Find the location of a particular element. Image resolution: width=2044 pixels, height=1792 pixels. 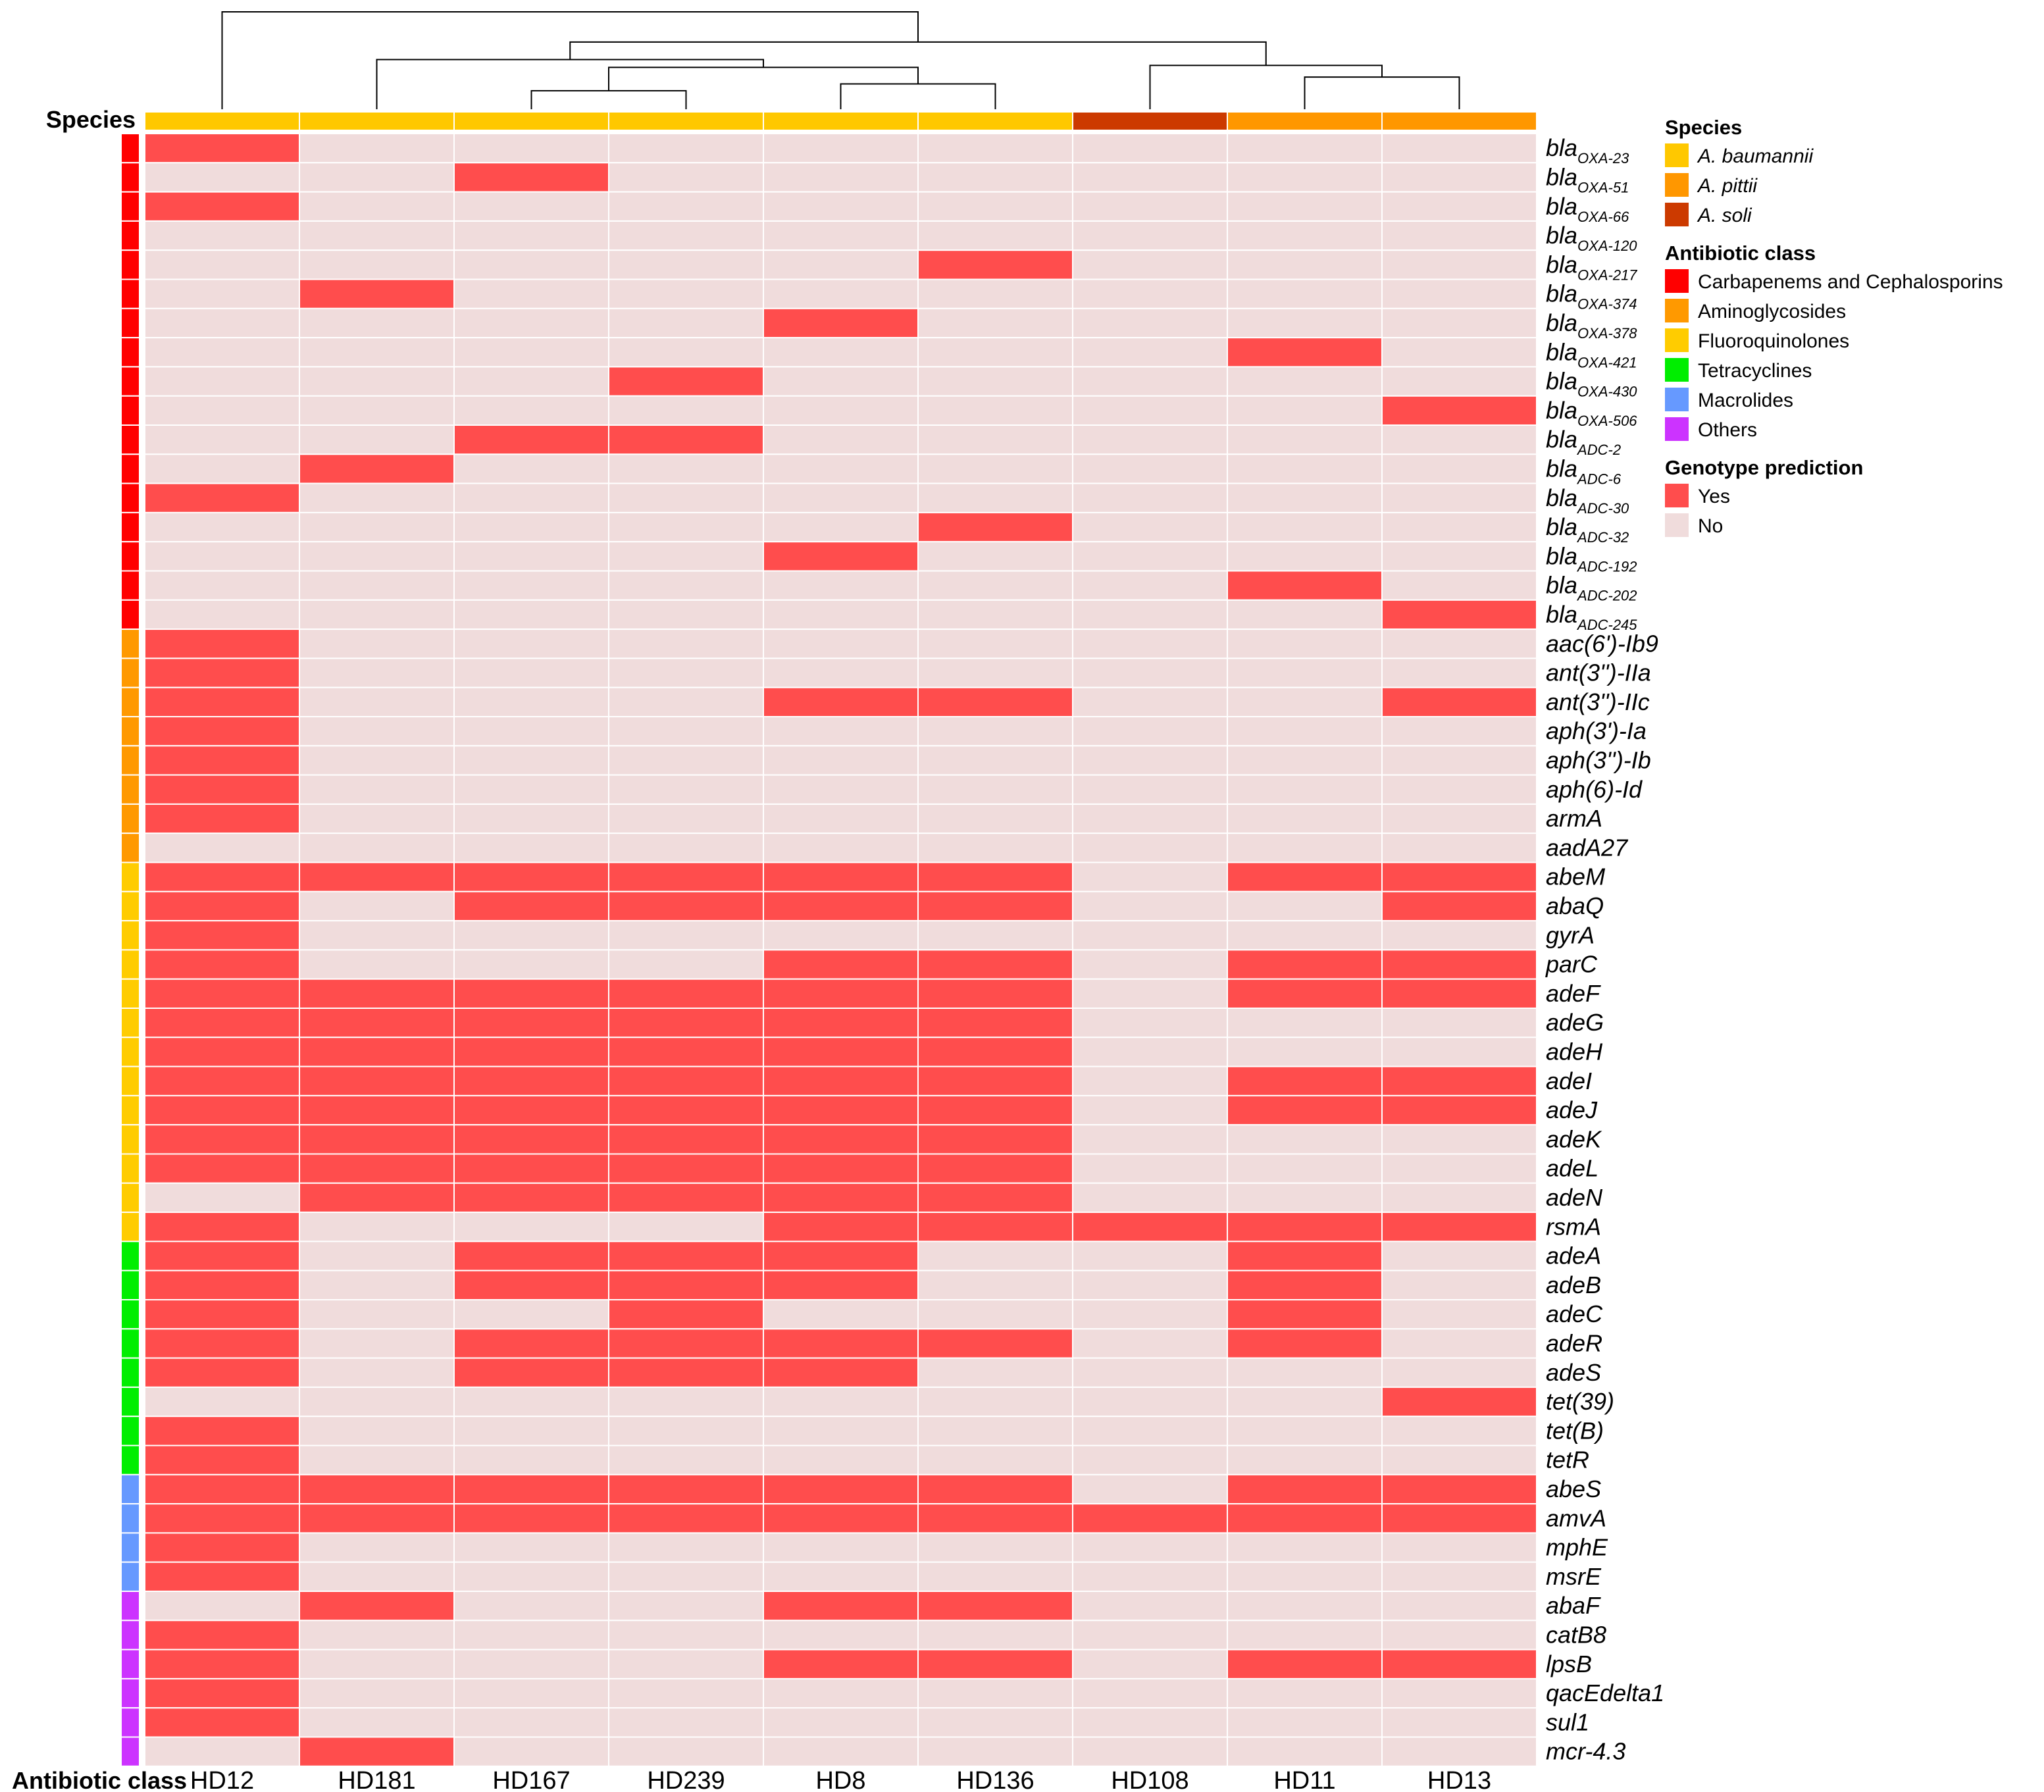

row-label-main: abeM is located at coordinates (1575, 876).